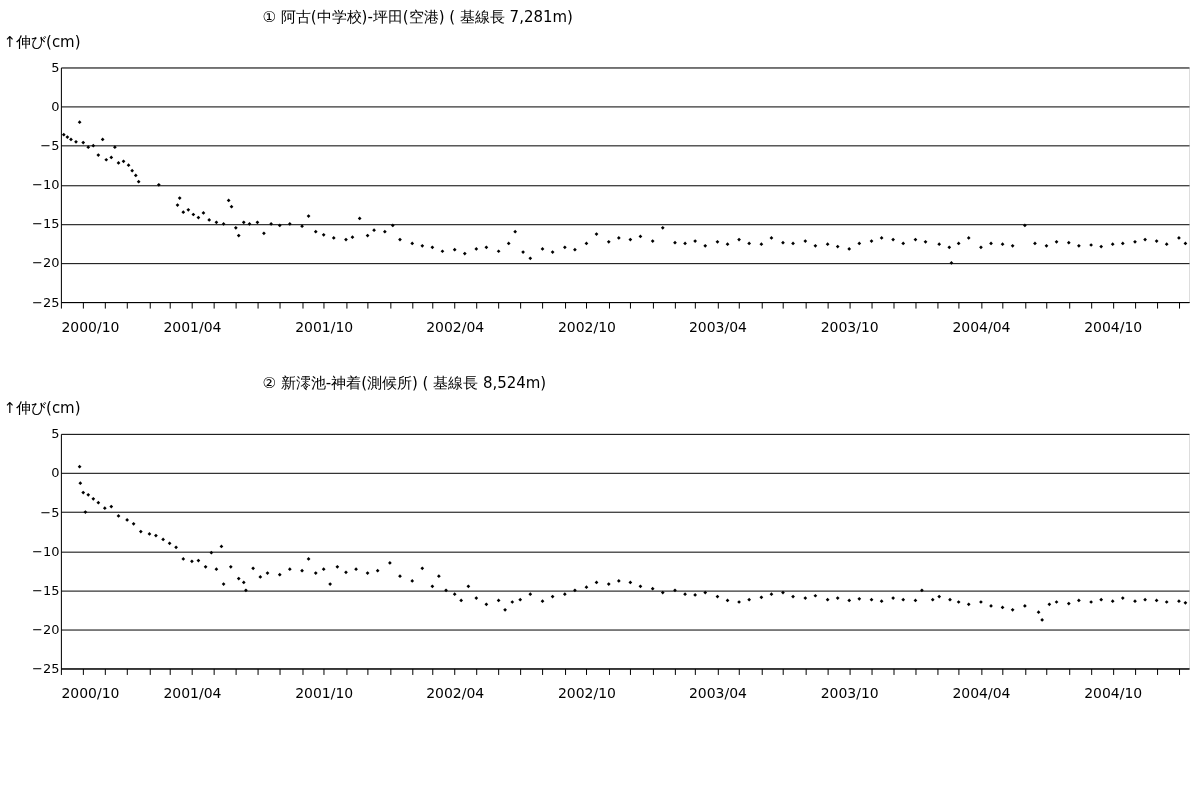  I want to click on chart-title: ① 阿古(中学校)-坪田(空港) ( 基線長 7,281m), so click(417, 16).